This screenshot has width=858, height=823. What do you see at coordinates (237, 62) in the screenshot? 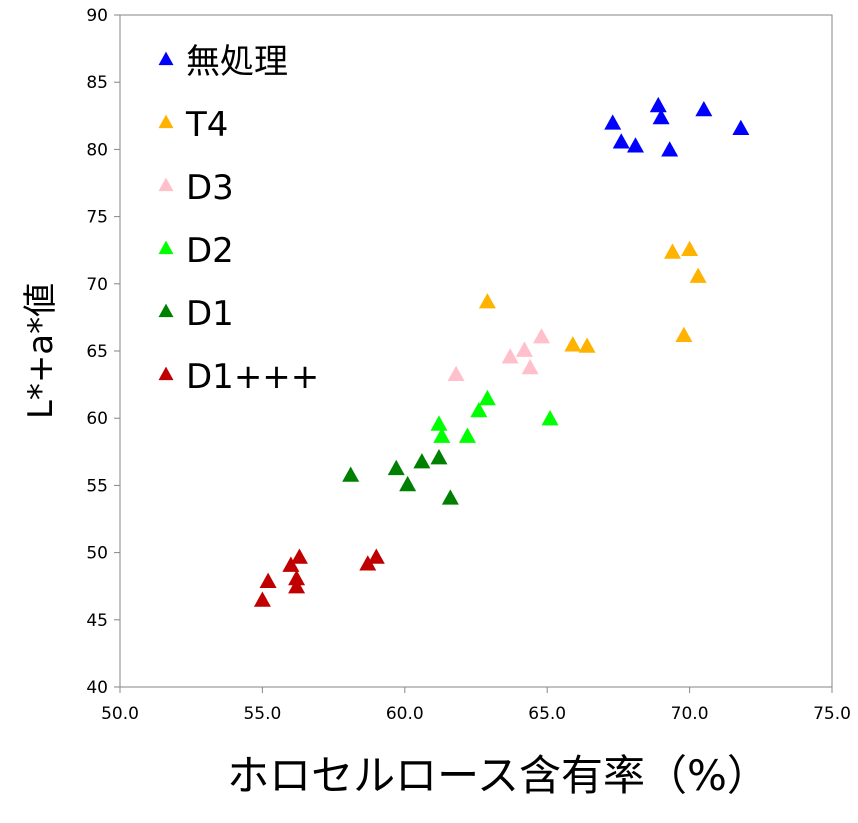
I see `legend-label: 無処理` at bounding box center [237, 62].